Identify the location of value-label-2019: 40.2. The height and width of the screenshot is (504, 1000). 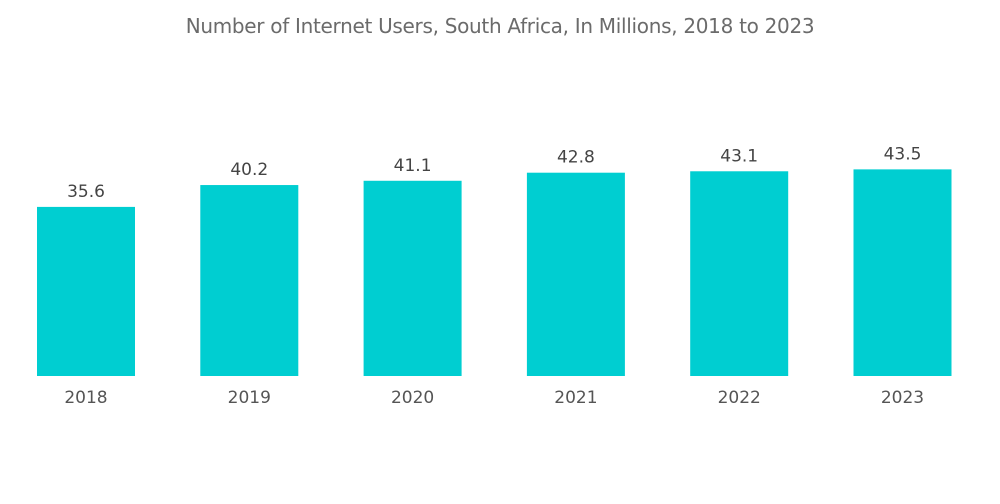
(249, 170).